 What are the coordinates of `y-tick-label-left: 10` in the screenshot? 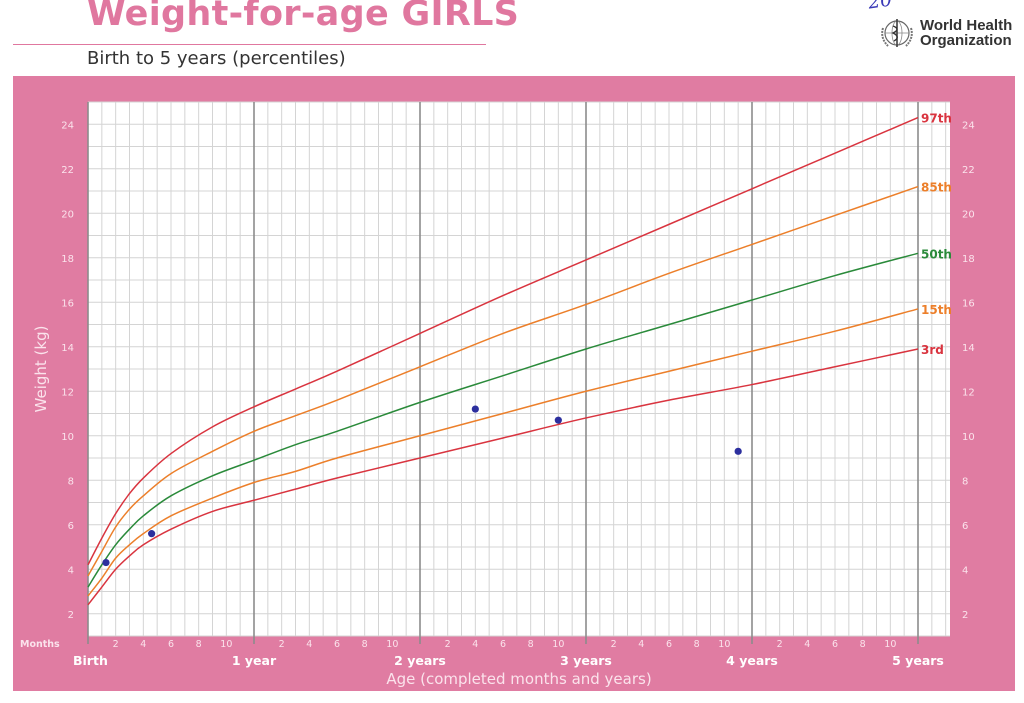 It's located at (67, 437).